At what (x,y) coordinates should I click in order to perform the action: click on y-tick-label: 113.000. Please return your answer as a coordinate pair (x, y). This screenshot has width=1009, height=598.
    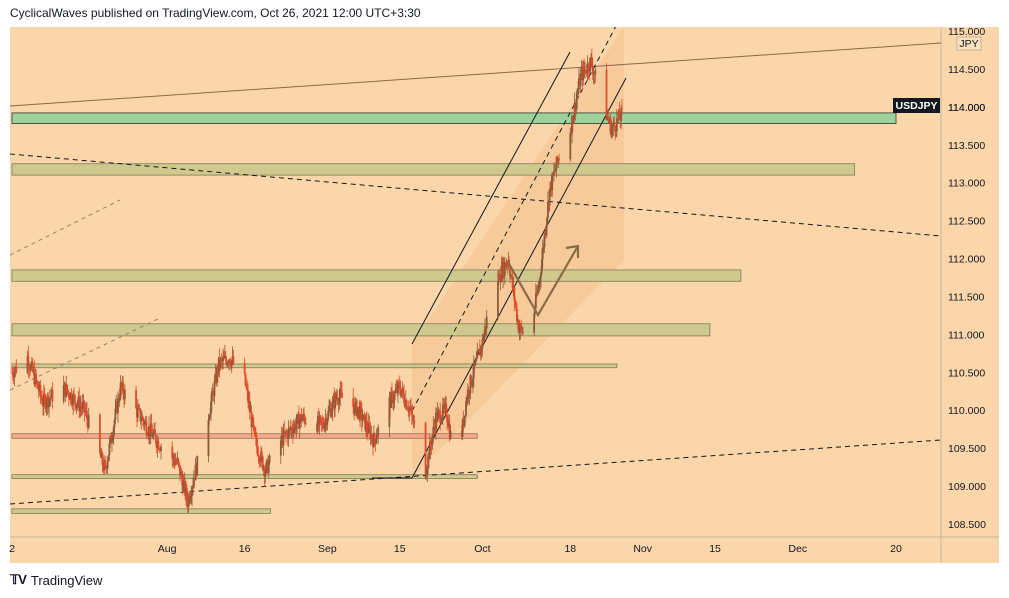
    Looking at the image, I should click on (966, 184).